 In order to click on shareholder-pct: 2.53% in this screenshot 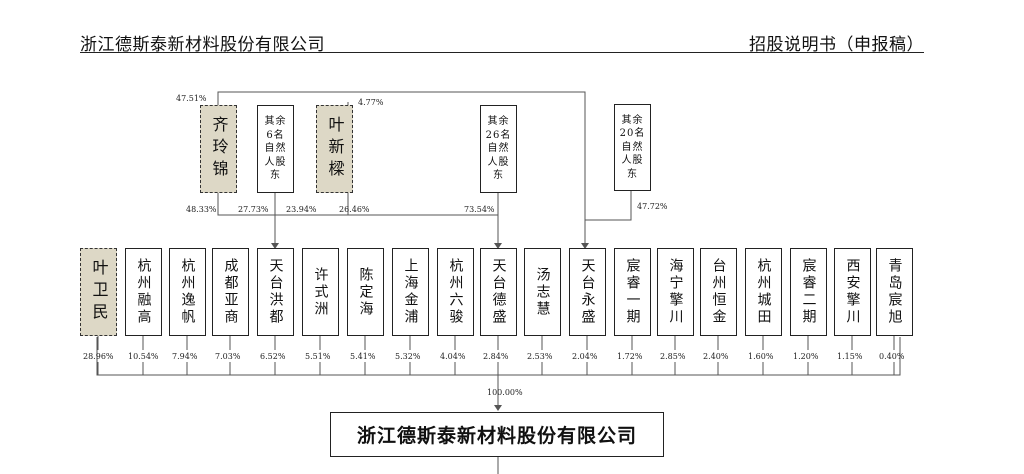, I will do `click(540, 356)`.